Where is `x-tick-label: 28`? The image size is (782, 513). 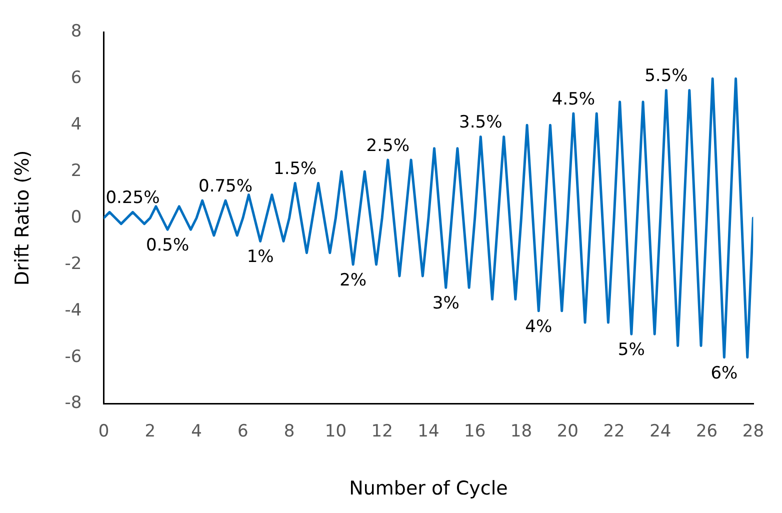
x-tick-label: 28 is located at coordinates (753, 431).